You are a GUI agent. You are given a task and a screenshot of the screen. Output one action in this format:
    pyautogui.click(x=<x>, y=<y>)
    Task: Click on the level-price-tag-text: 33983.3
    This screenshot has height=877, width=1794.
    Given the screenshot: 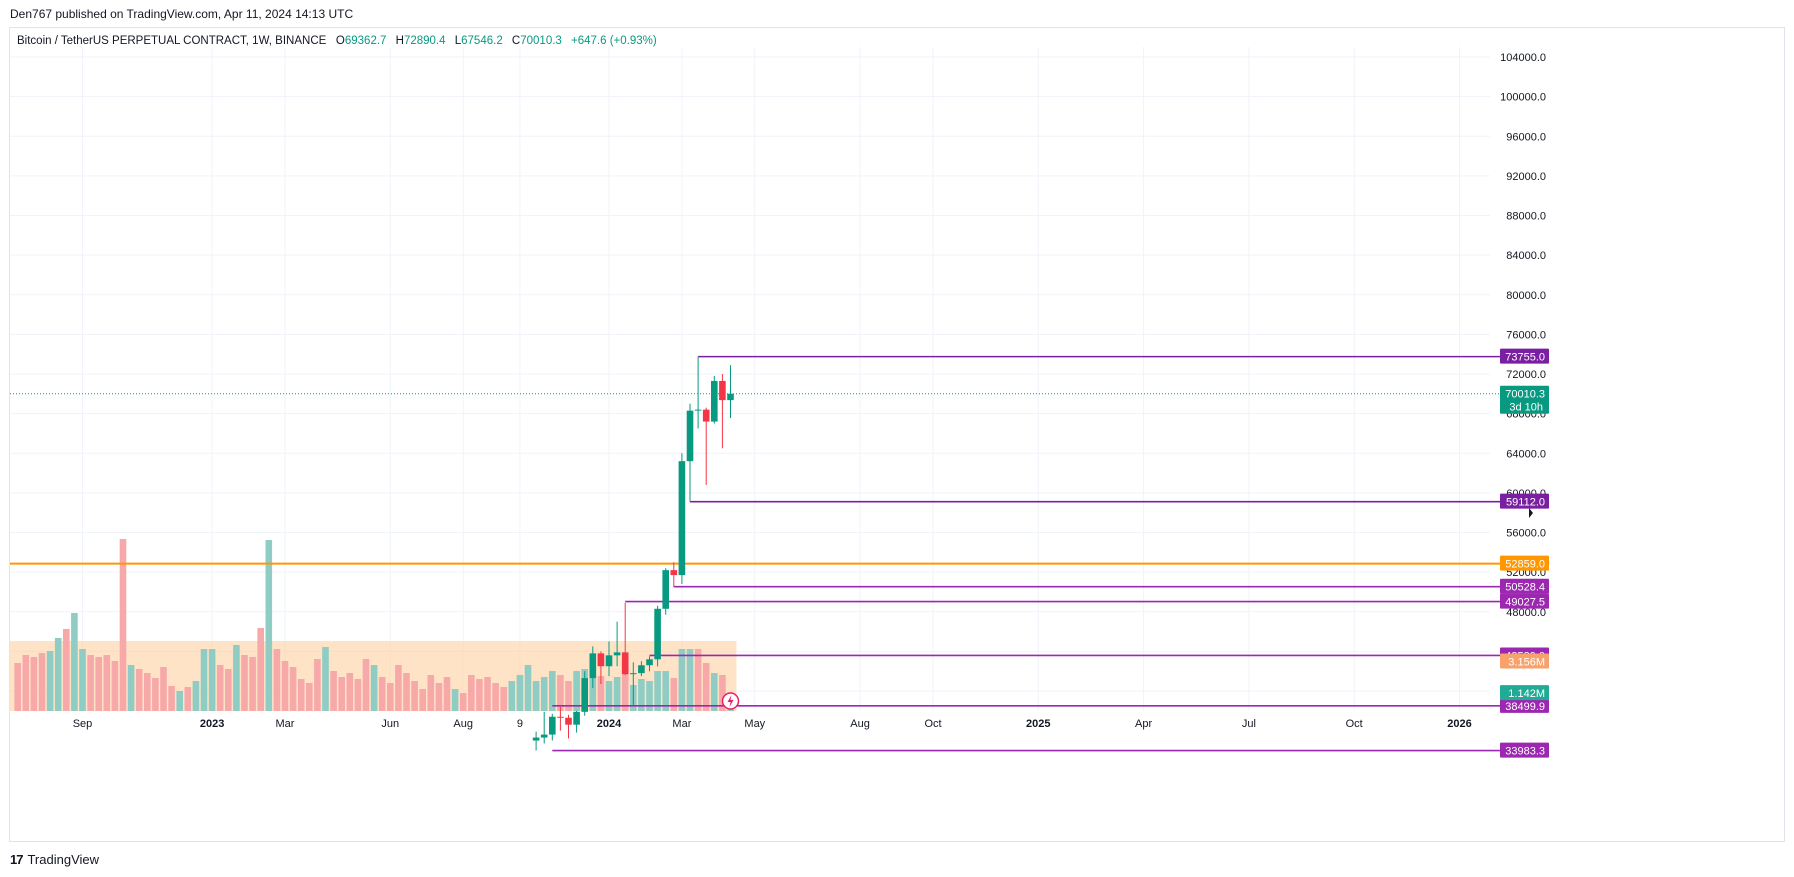 What is the action you would take?
    pyautogui.click(x=1525, y=752)
    